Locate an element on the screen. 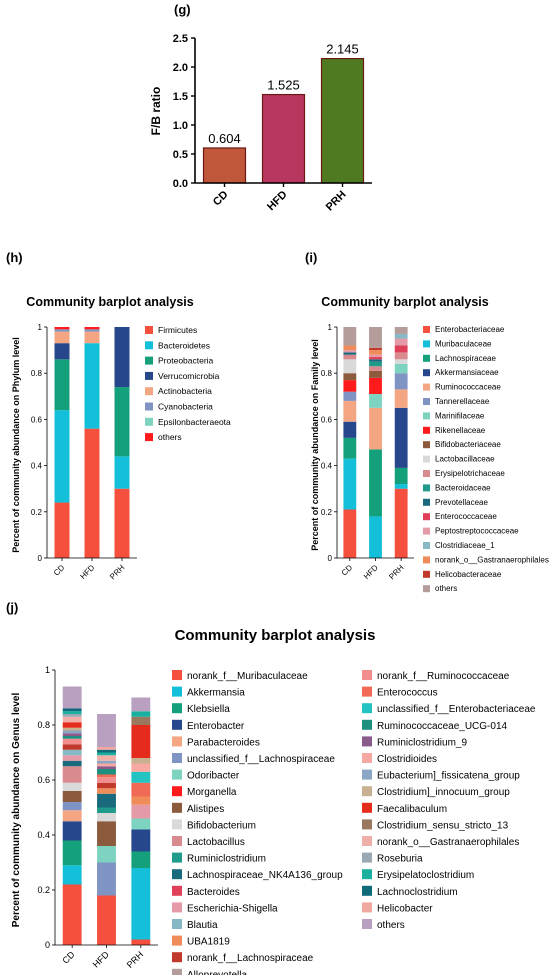 The image size is (550, 975). j-x-tick-label: HFD is located at coordinates (101, 959).